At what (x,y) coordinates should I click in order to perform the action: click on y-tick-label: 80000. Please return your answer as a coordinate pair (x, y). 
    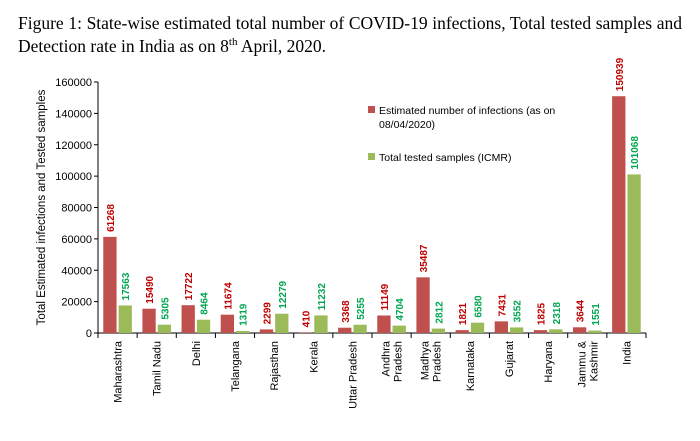
    Looking at the image, I should click on (76, 209).